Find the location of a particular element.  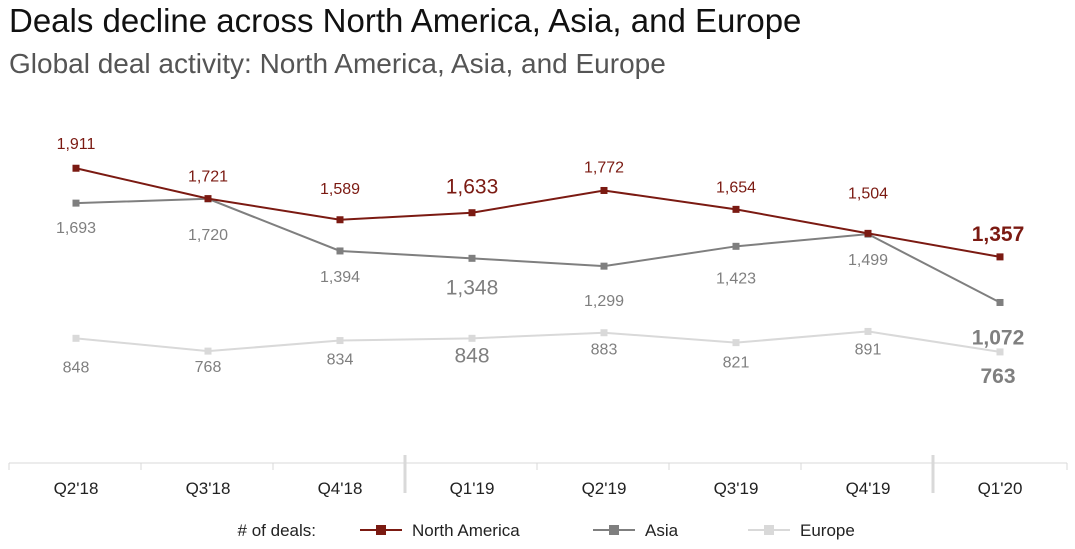

x-tick-label-q2-19: Q2'19 is located at coordinates (604, 488).